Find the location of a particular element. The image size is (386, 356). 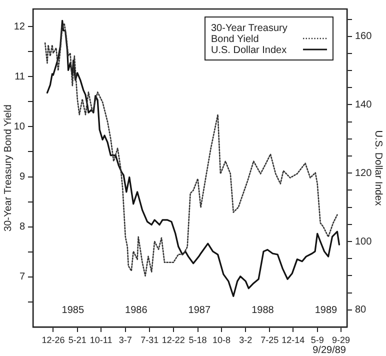

x-tick-label: 3-2 is located at coordinates (245, 339).